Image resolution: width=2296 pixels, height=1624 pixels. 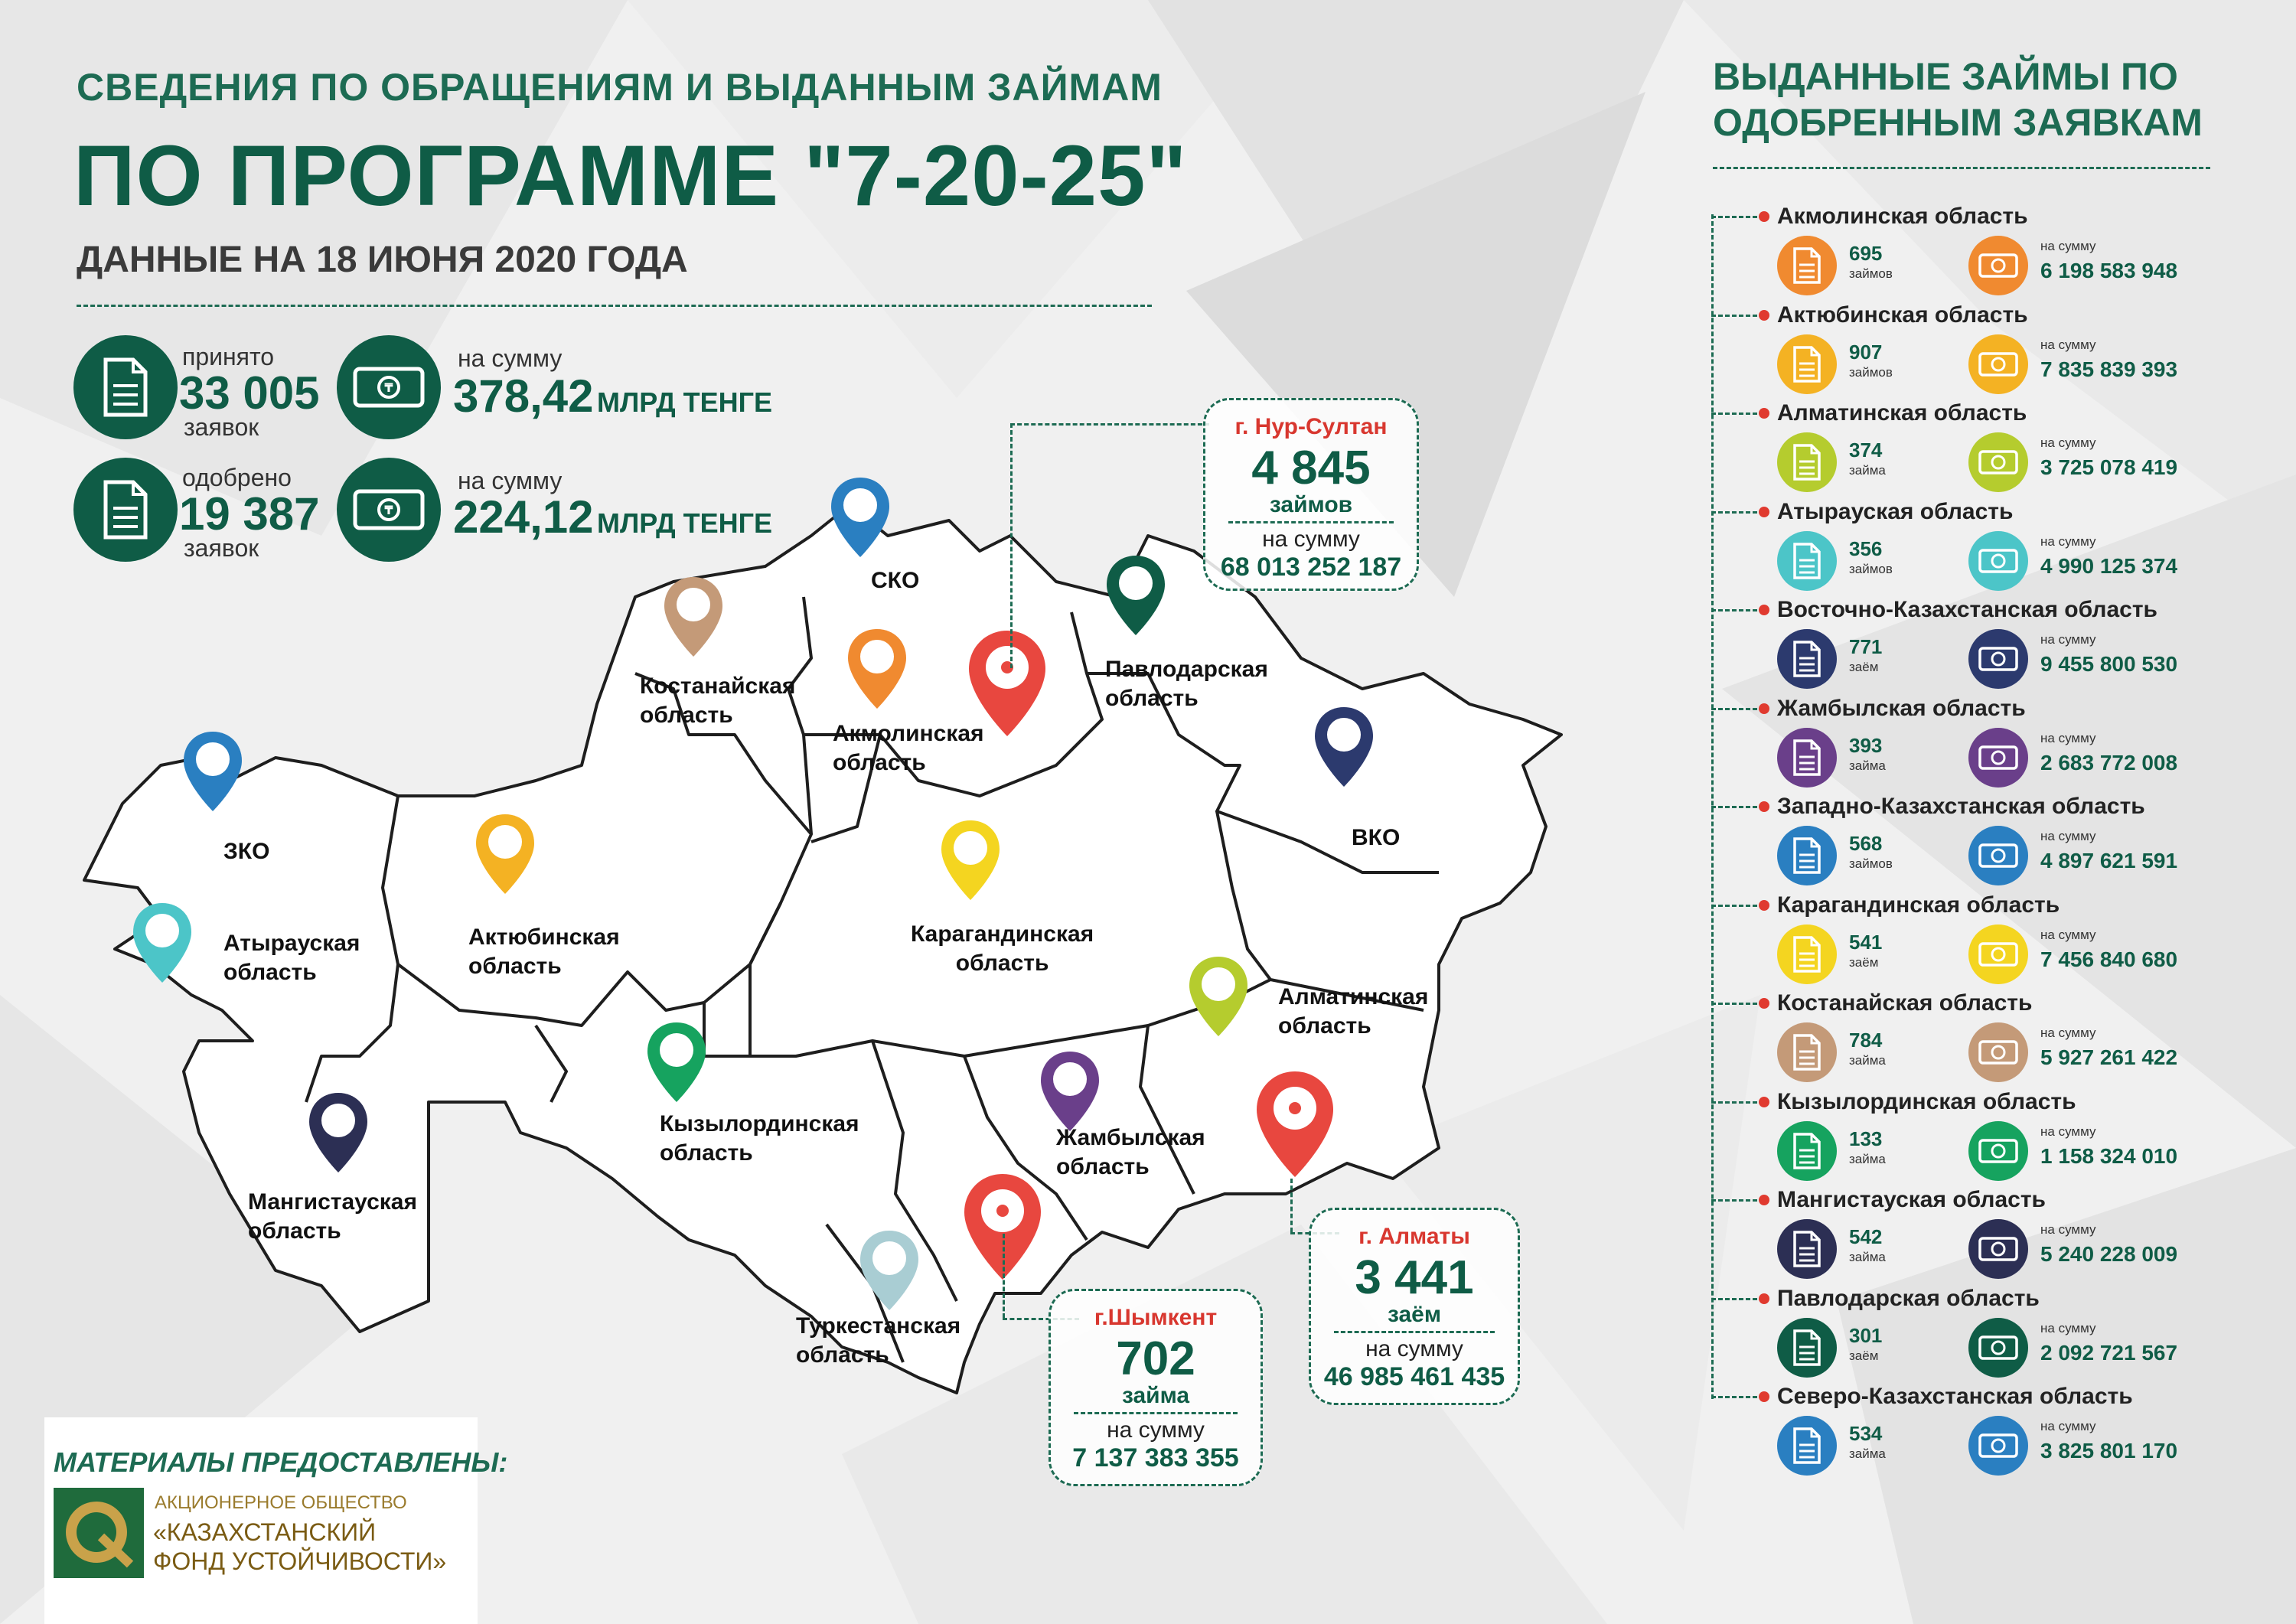 What do you see at coordinates (1311, 567) in the screenshot?
I see `nur-sultan-sum: 68 013 252 187` at bounding box center [1311, 567].